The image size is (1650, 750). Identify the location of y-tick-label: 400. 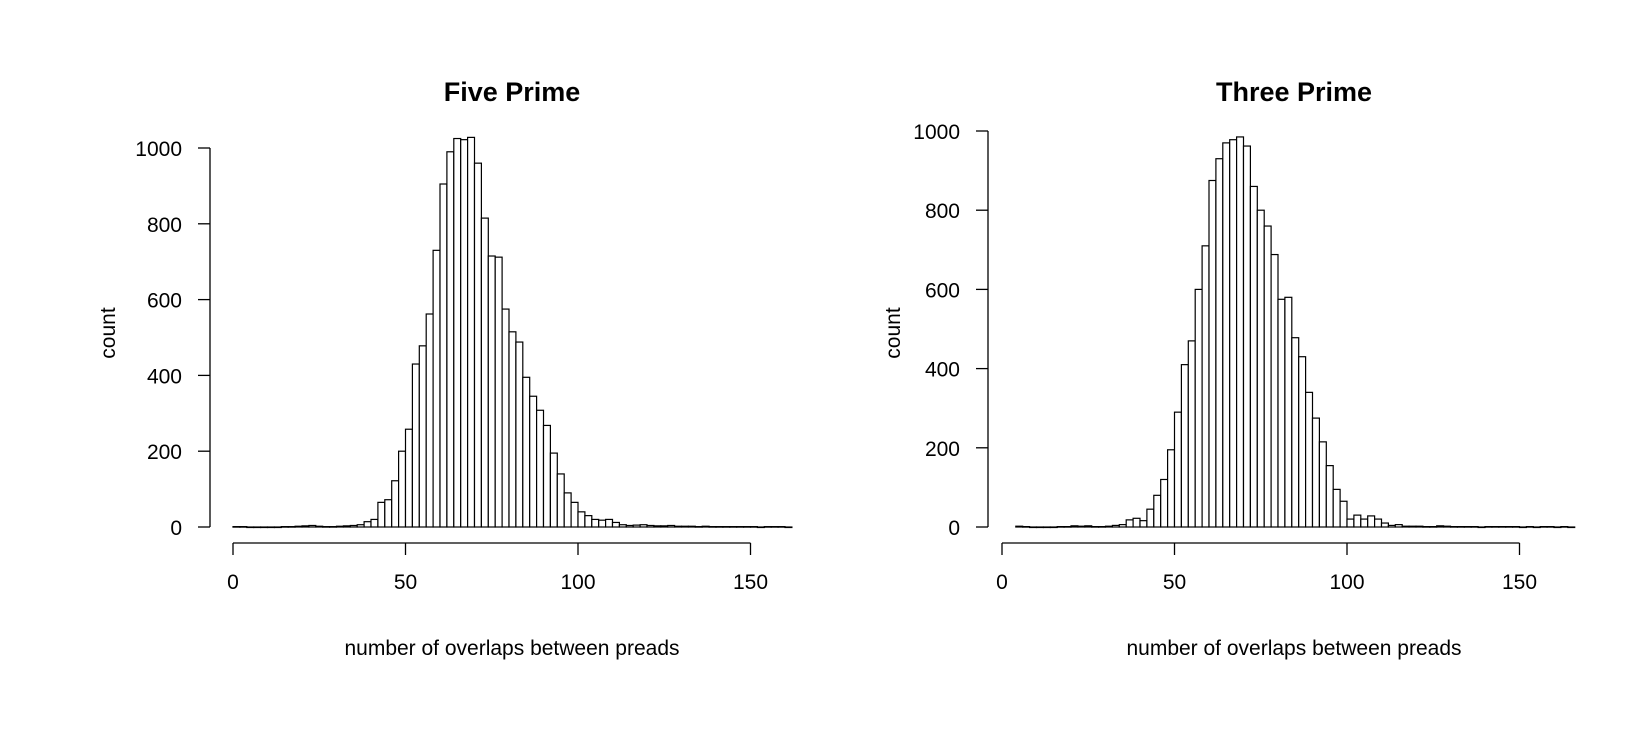
(942, 370).